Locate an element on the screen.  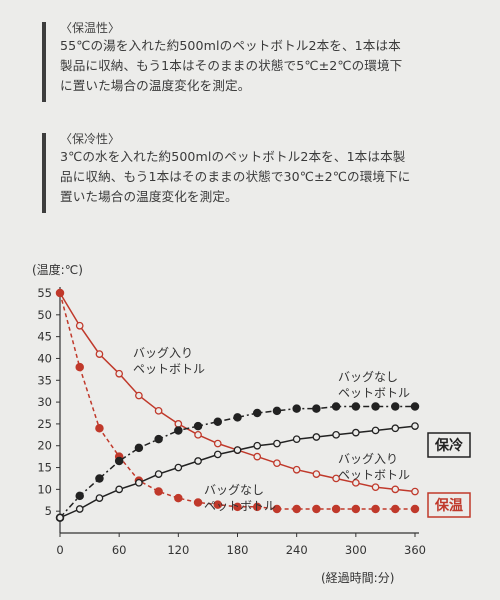
y-tick-label: 20 is located at coordinates (44, 446).